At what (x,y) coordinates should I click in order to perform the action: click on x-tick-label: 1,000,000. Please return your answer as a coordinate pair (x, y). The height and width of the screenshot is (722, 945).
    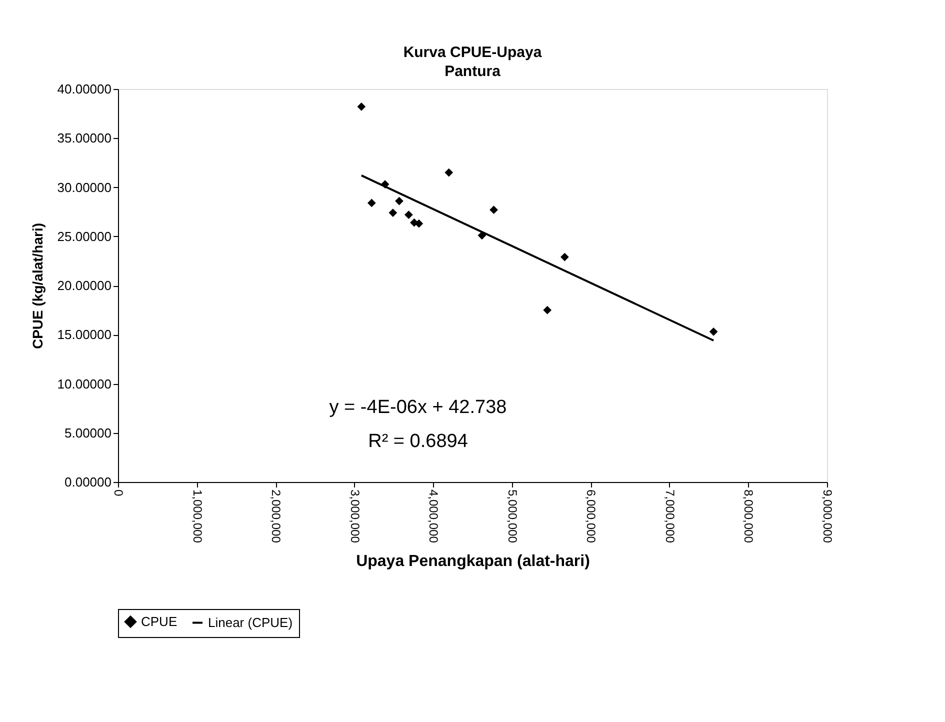
    Looking at the image, I should click on (197, 517).